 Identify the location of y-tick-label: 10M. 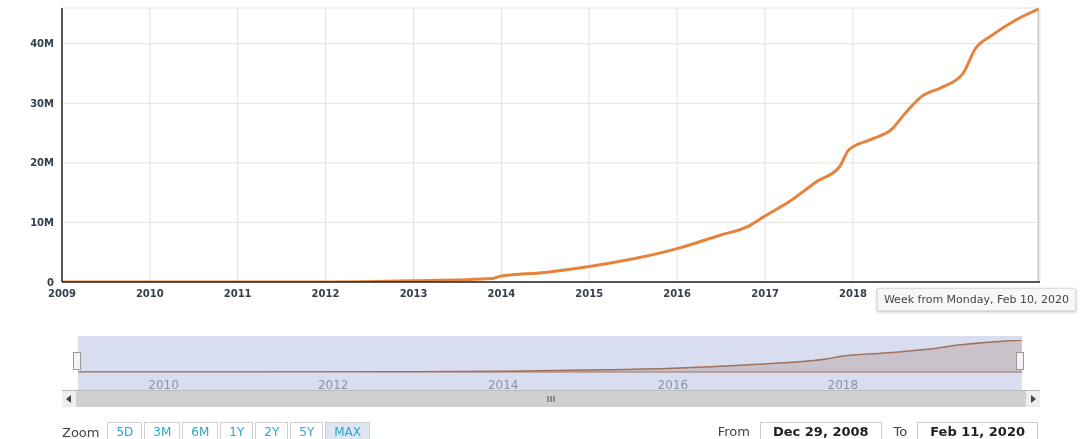
(42, 222).